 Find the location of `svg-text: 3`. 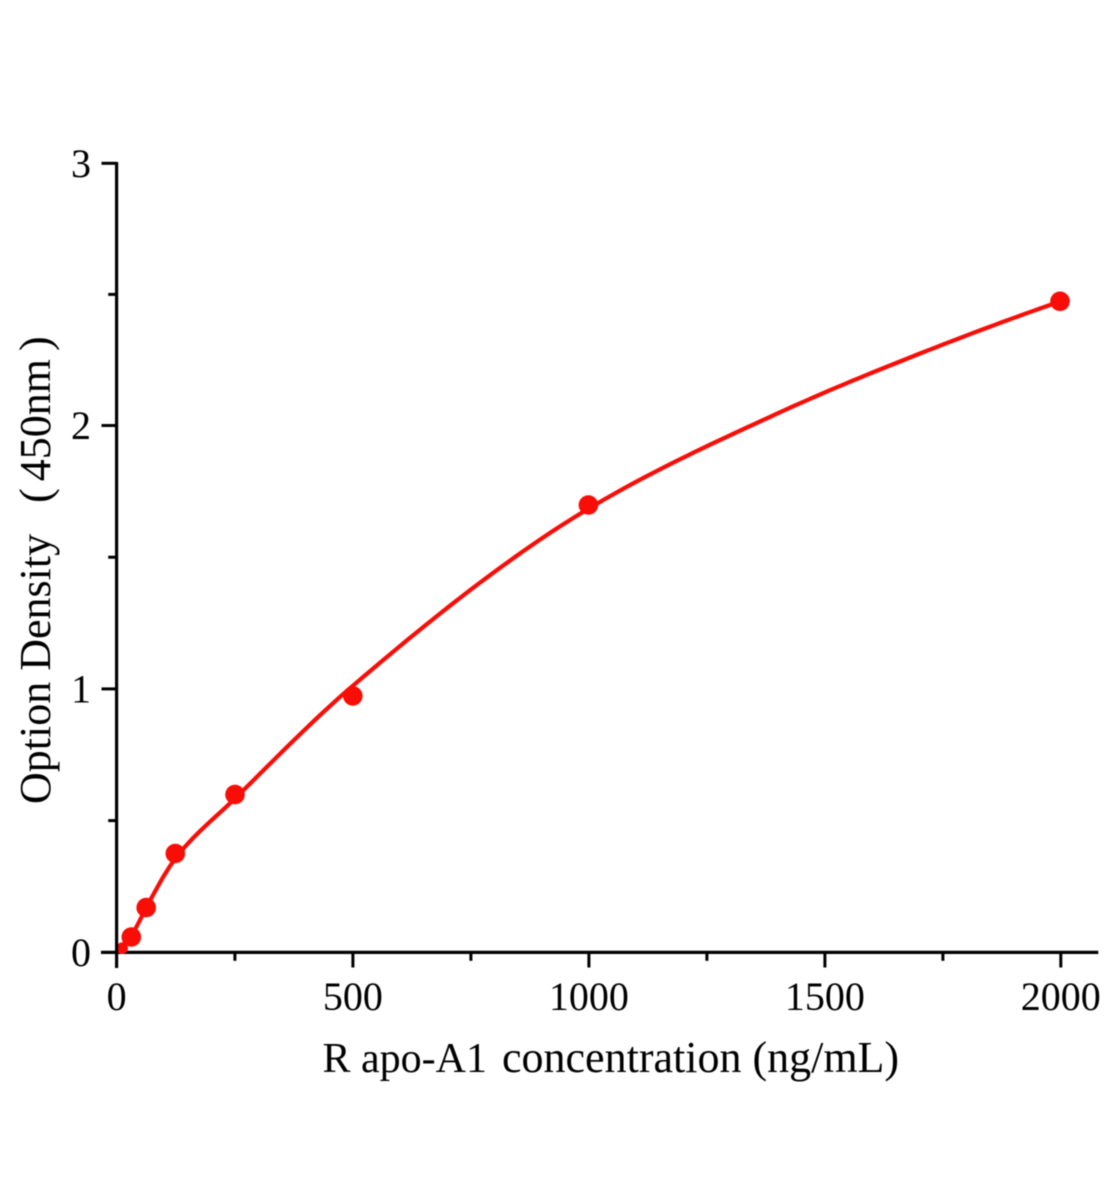

svg-text: 3 is located at coordinates (81, 163).